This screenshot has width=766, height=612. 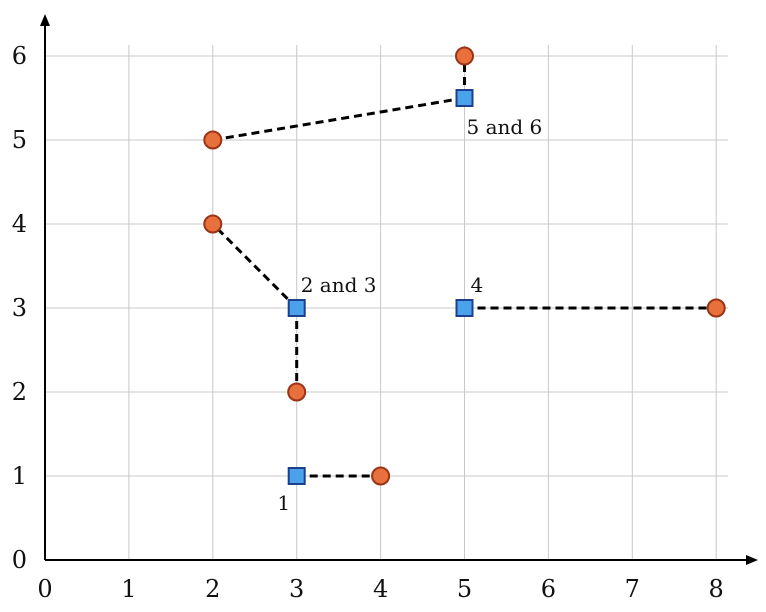 What do you see at coordinates (548, 589) in the screenshot?
I see `x-tick-label: 6` at bounding box center [548, 589].